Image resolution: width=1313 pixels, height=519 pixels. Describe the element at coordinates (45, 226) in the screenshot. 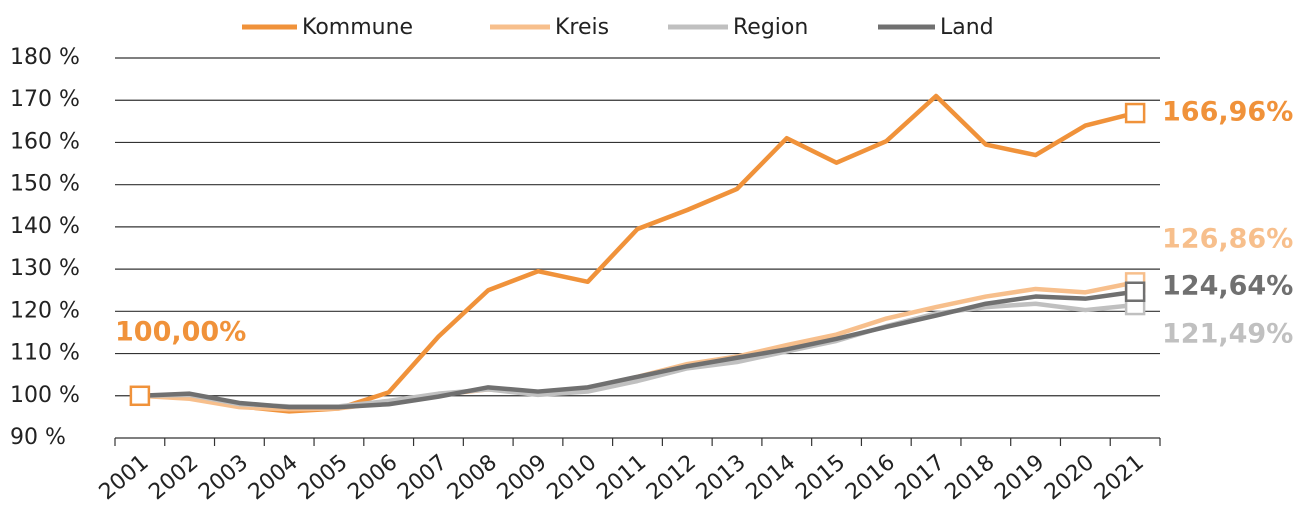

I see `y-tick-label: 140 %` at that location.